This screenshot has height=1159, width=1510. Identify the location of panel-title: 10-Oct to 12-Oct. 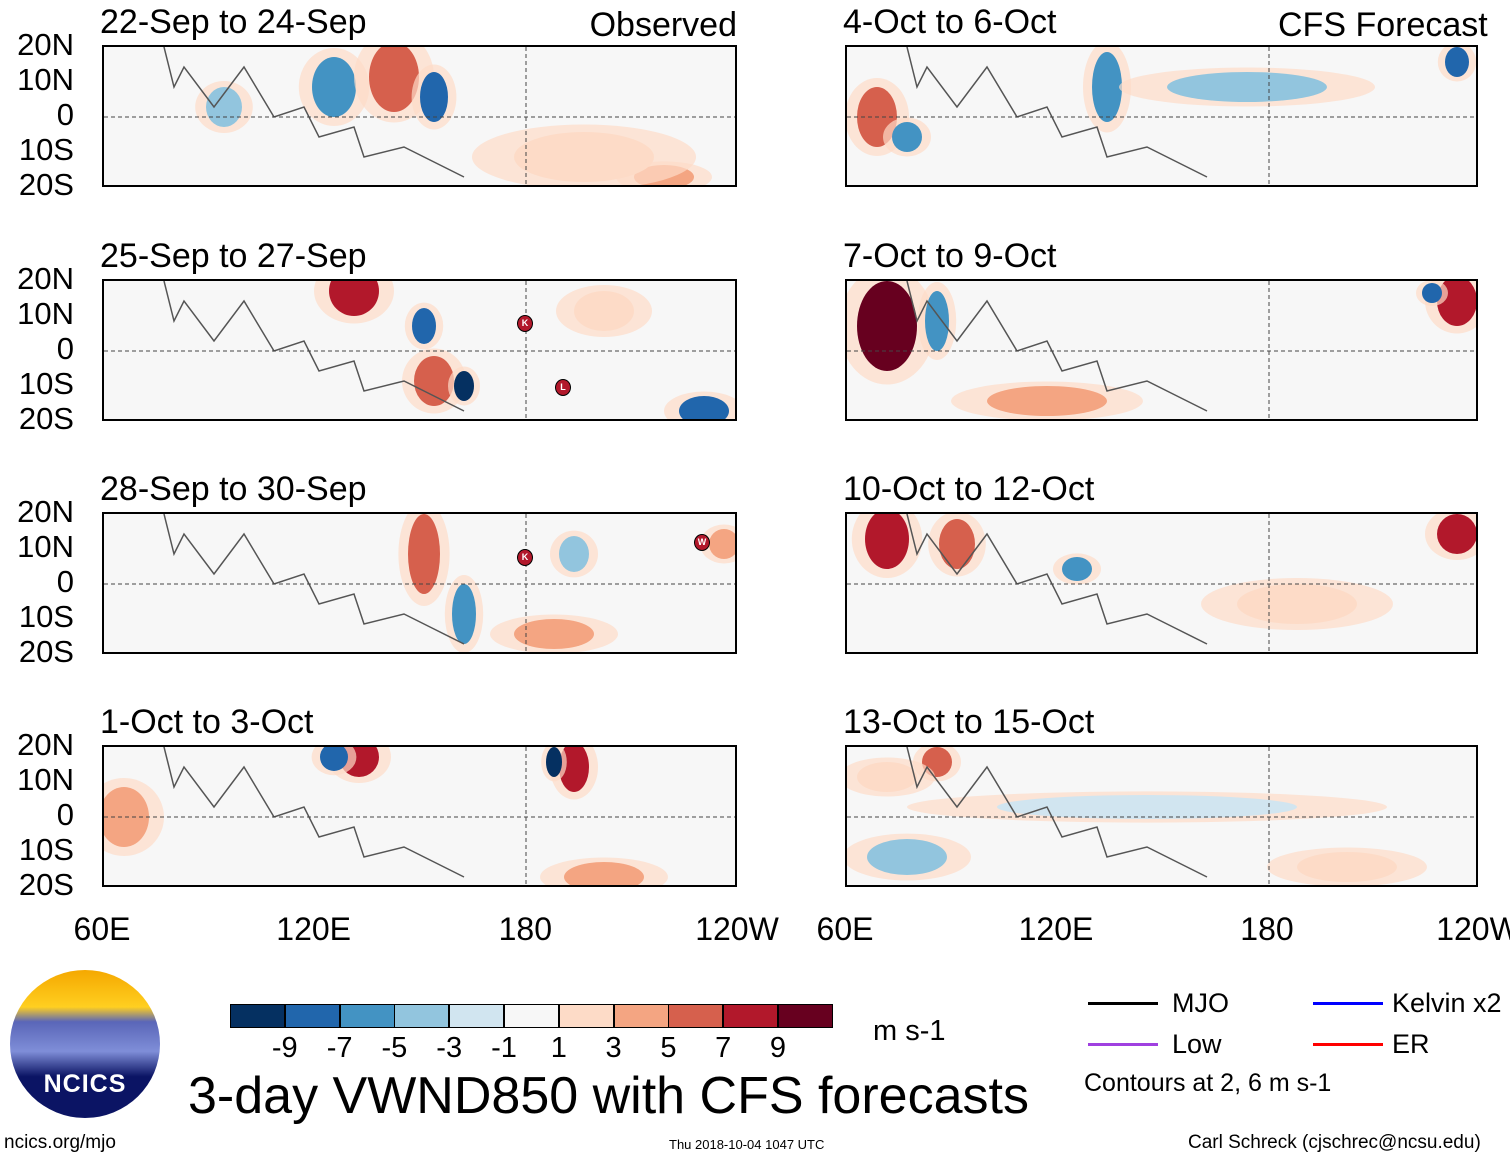
(969, 489).